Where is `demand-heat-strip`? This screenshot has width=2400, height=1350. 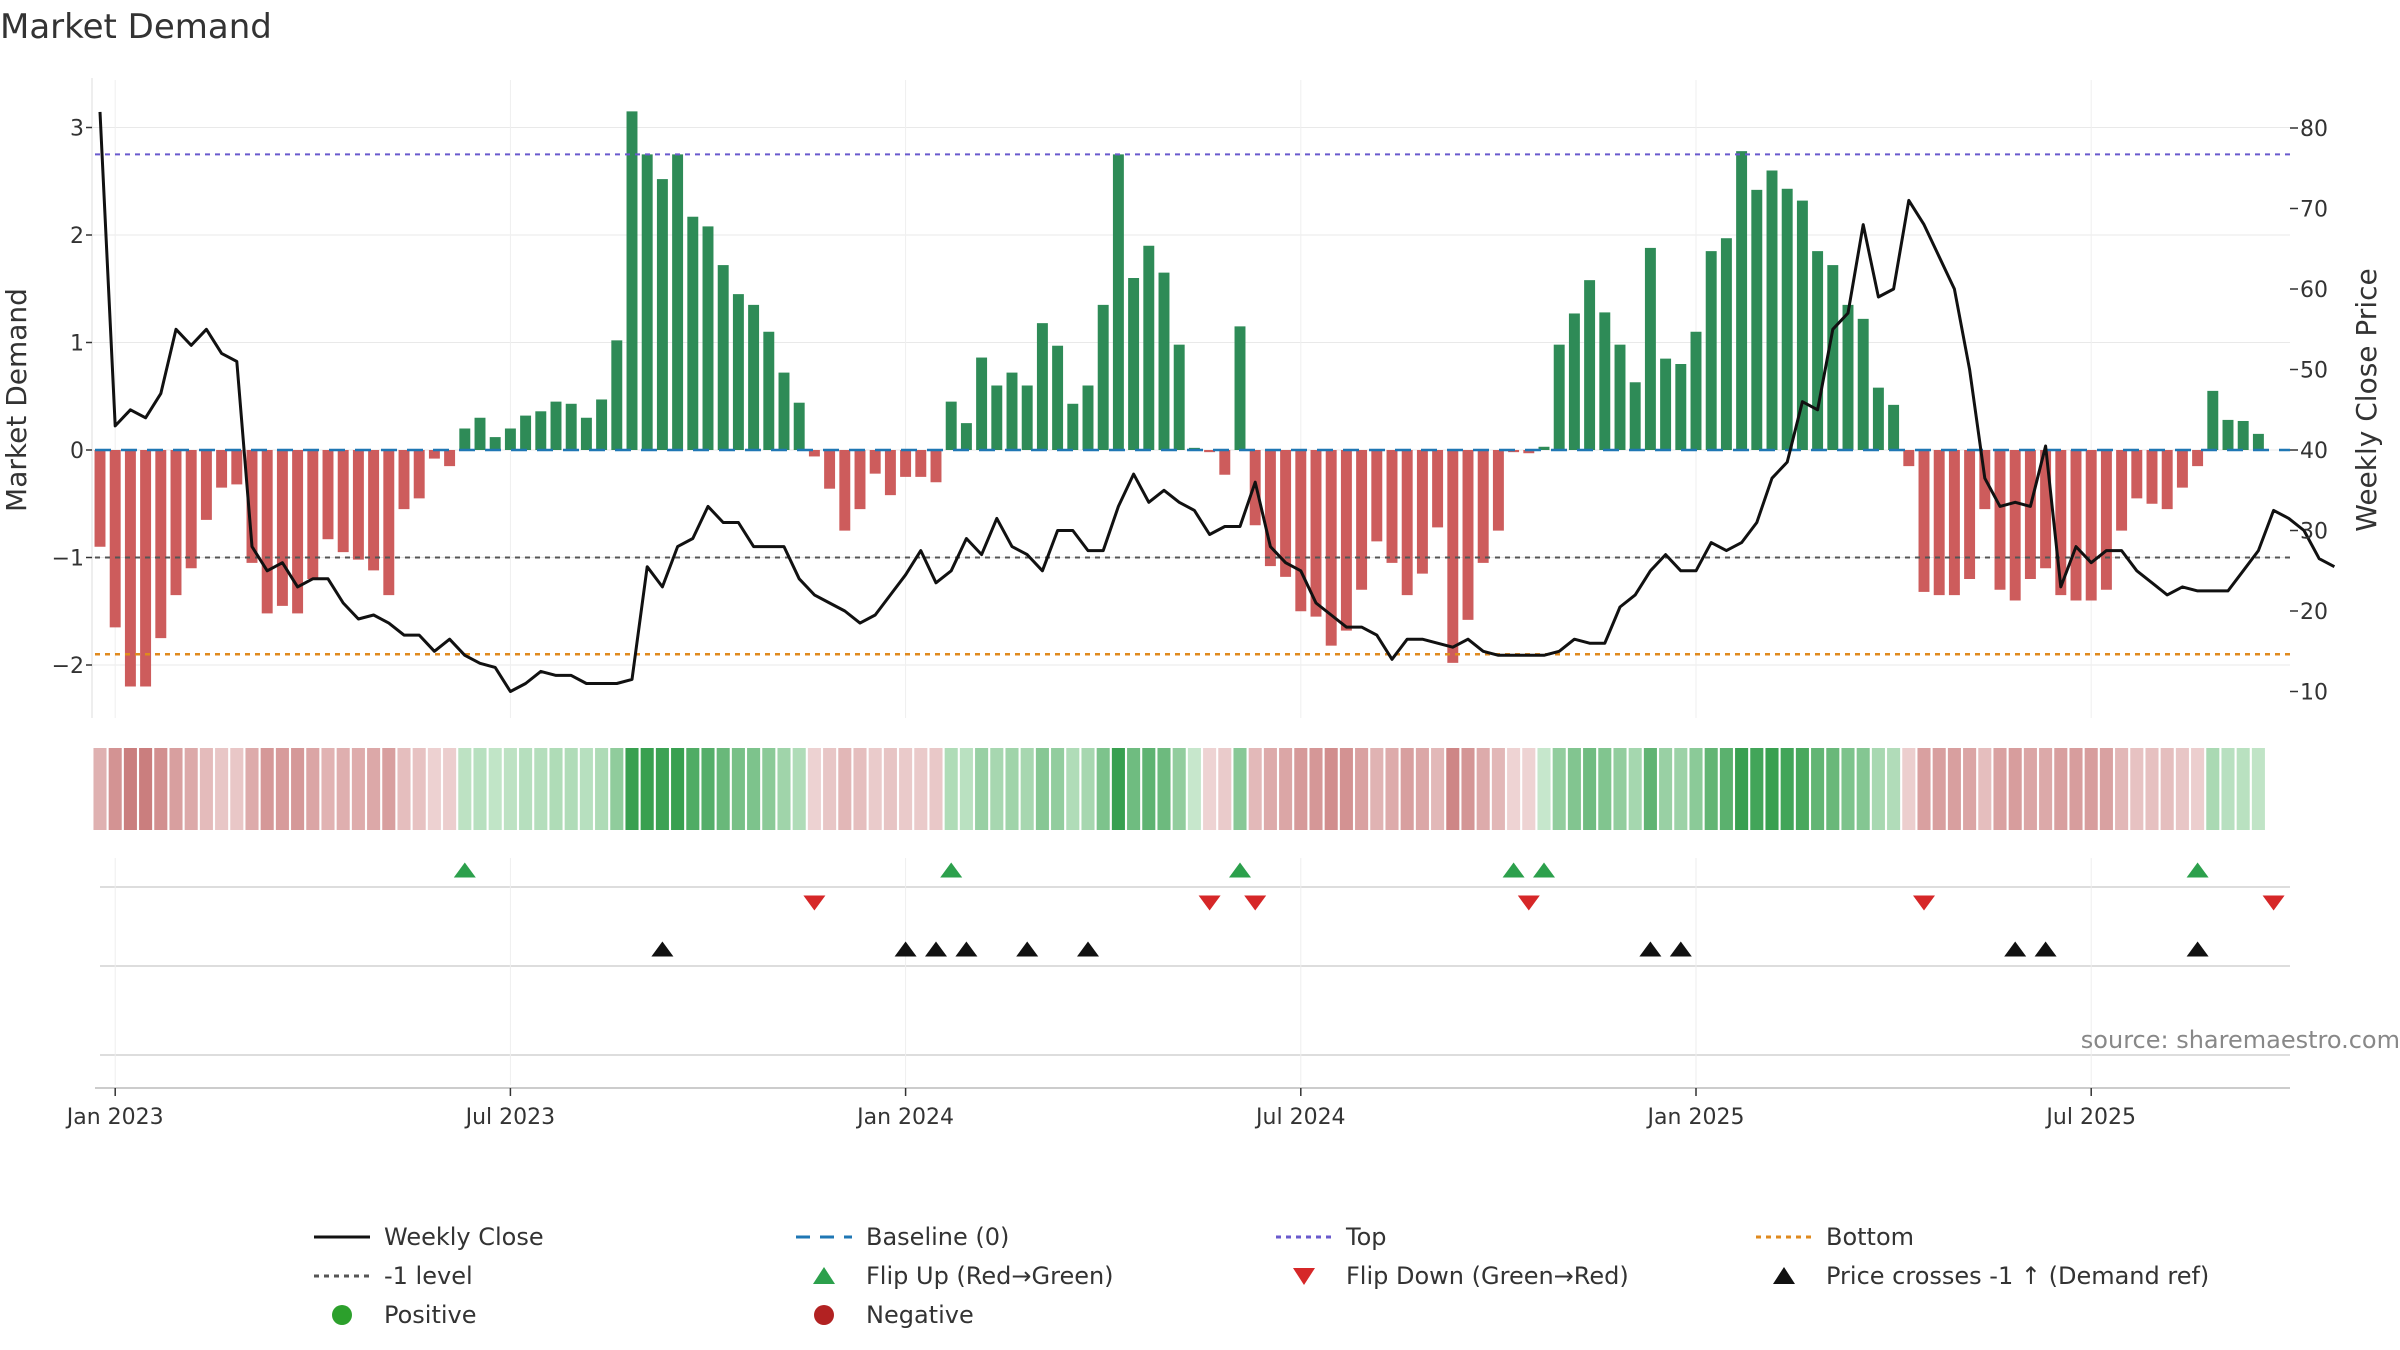
demand-heat-strip is located at coordinates (1179, 789).